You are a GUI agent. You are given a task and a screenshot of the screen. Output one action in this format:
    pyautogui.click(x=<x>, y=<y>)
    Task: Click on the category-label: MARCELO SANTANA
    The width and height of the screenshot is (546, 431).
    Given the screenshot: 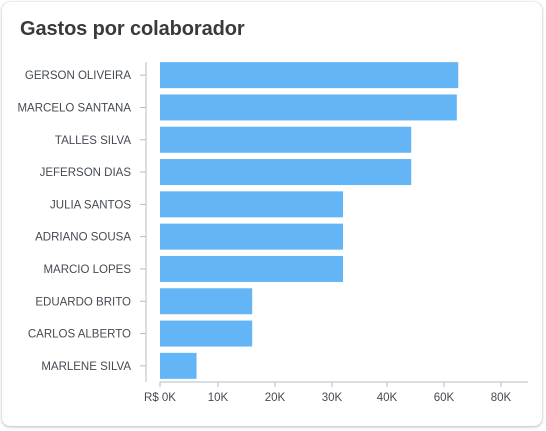 What is the action you would take?
    pyautogui.click(x=74, y=108)
    